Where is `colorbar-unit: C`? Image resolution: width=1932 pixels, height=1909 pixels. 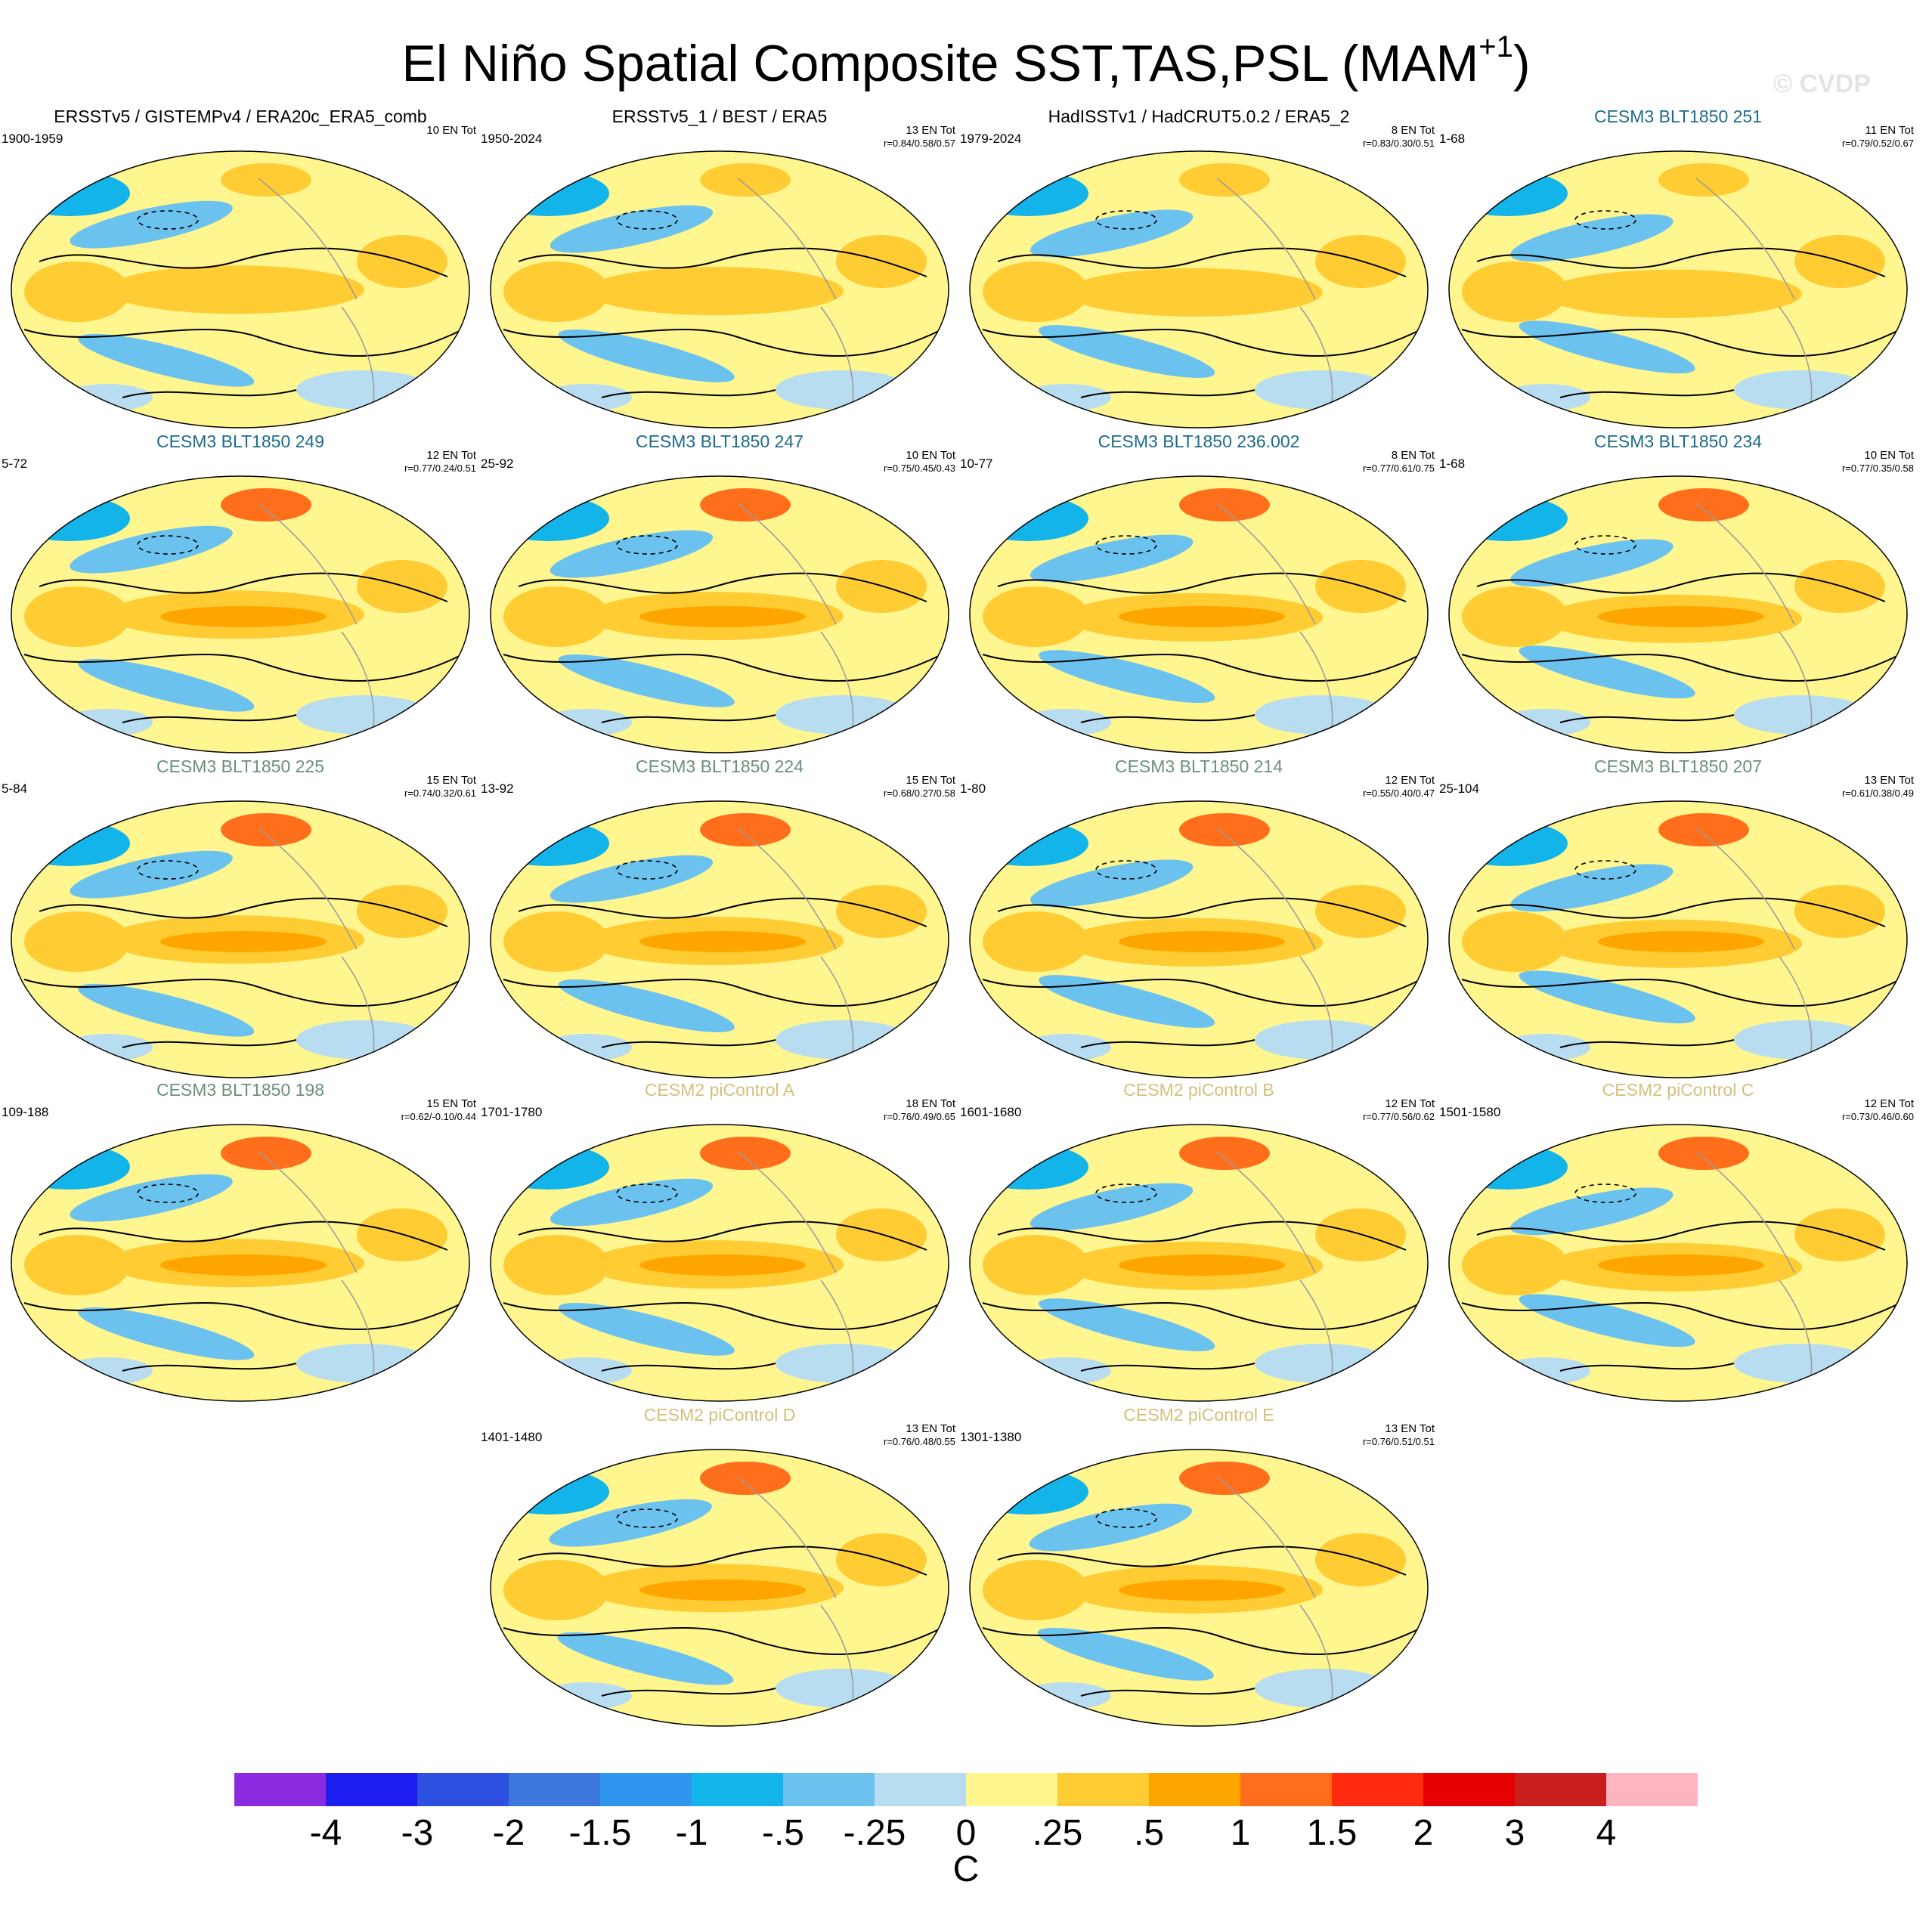
colorbar-unit: C is located at coordinates (966, 1869).